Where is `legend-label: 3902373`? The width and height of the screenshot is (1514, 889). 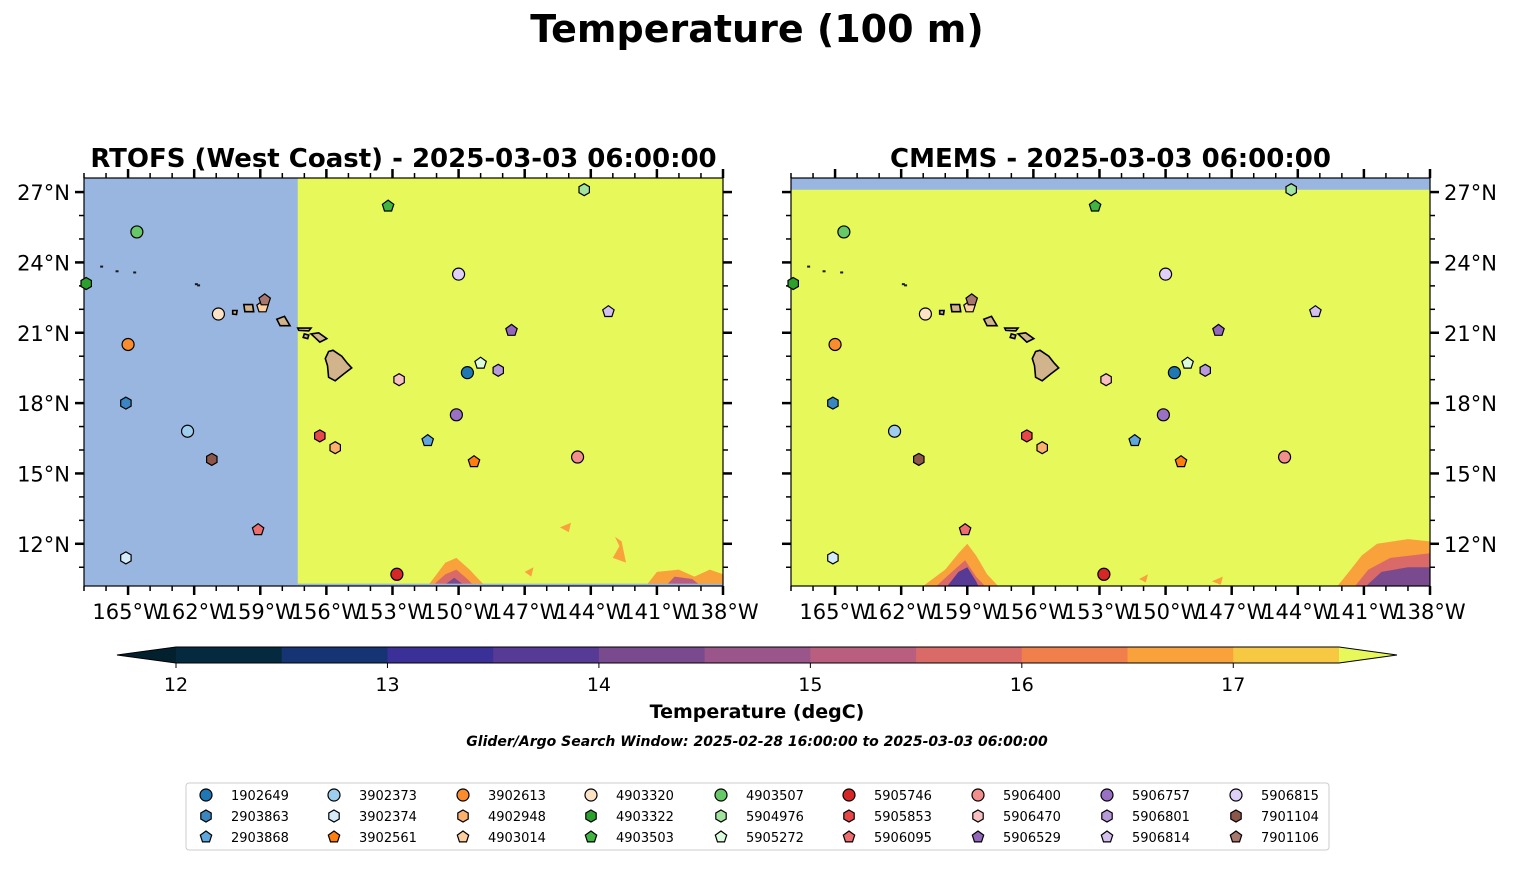 legend-label: 3902373 is located at coordinates (388, 796).